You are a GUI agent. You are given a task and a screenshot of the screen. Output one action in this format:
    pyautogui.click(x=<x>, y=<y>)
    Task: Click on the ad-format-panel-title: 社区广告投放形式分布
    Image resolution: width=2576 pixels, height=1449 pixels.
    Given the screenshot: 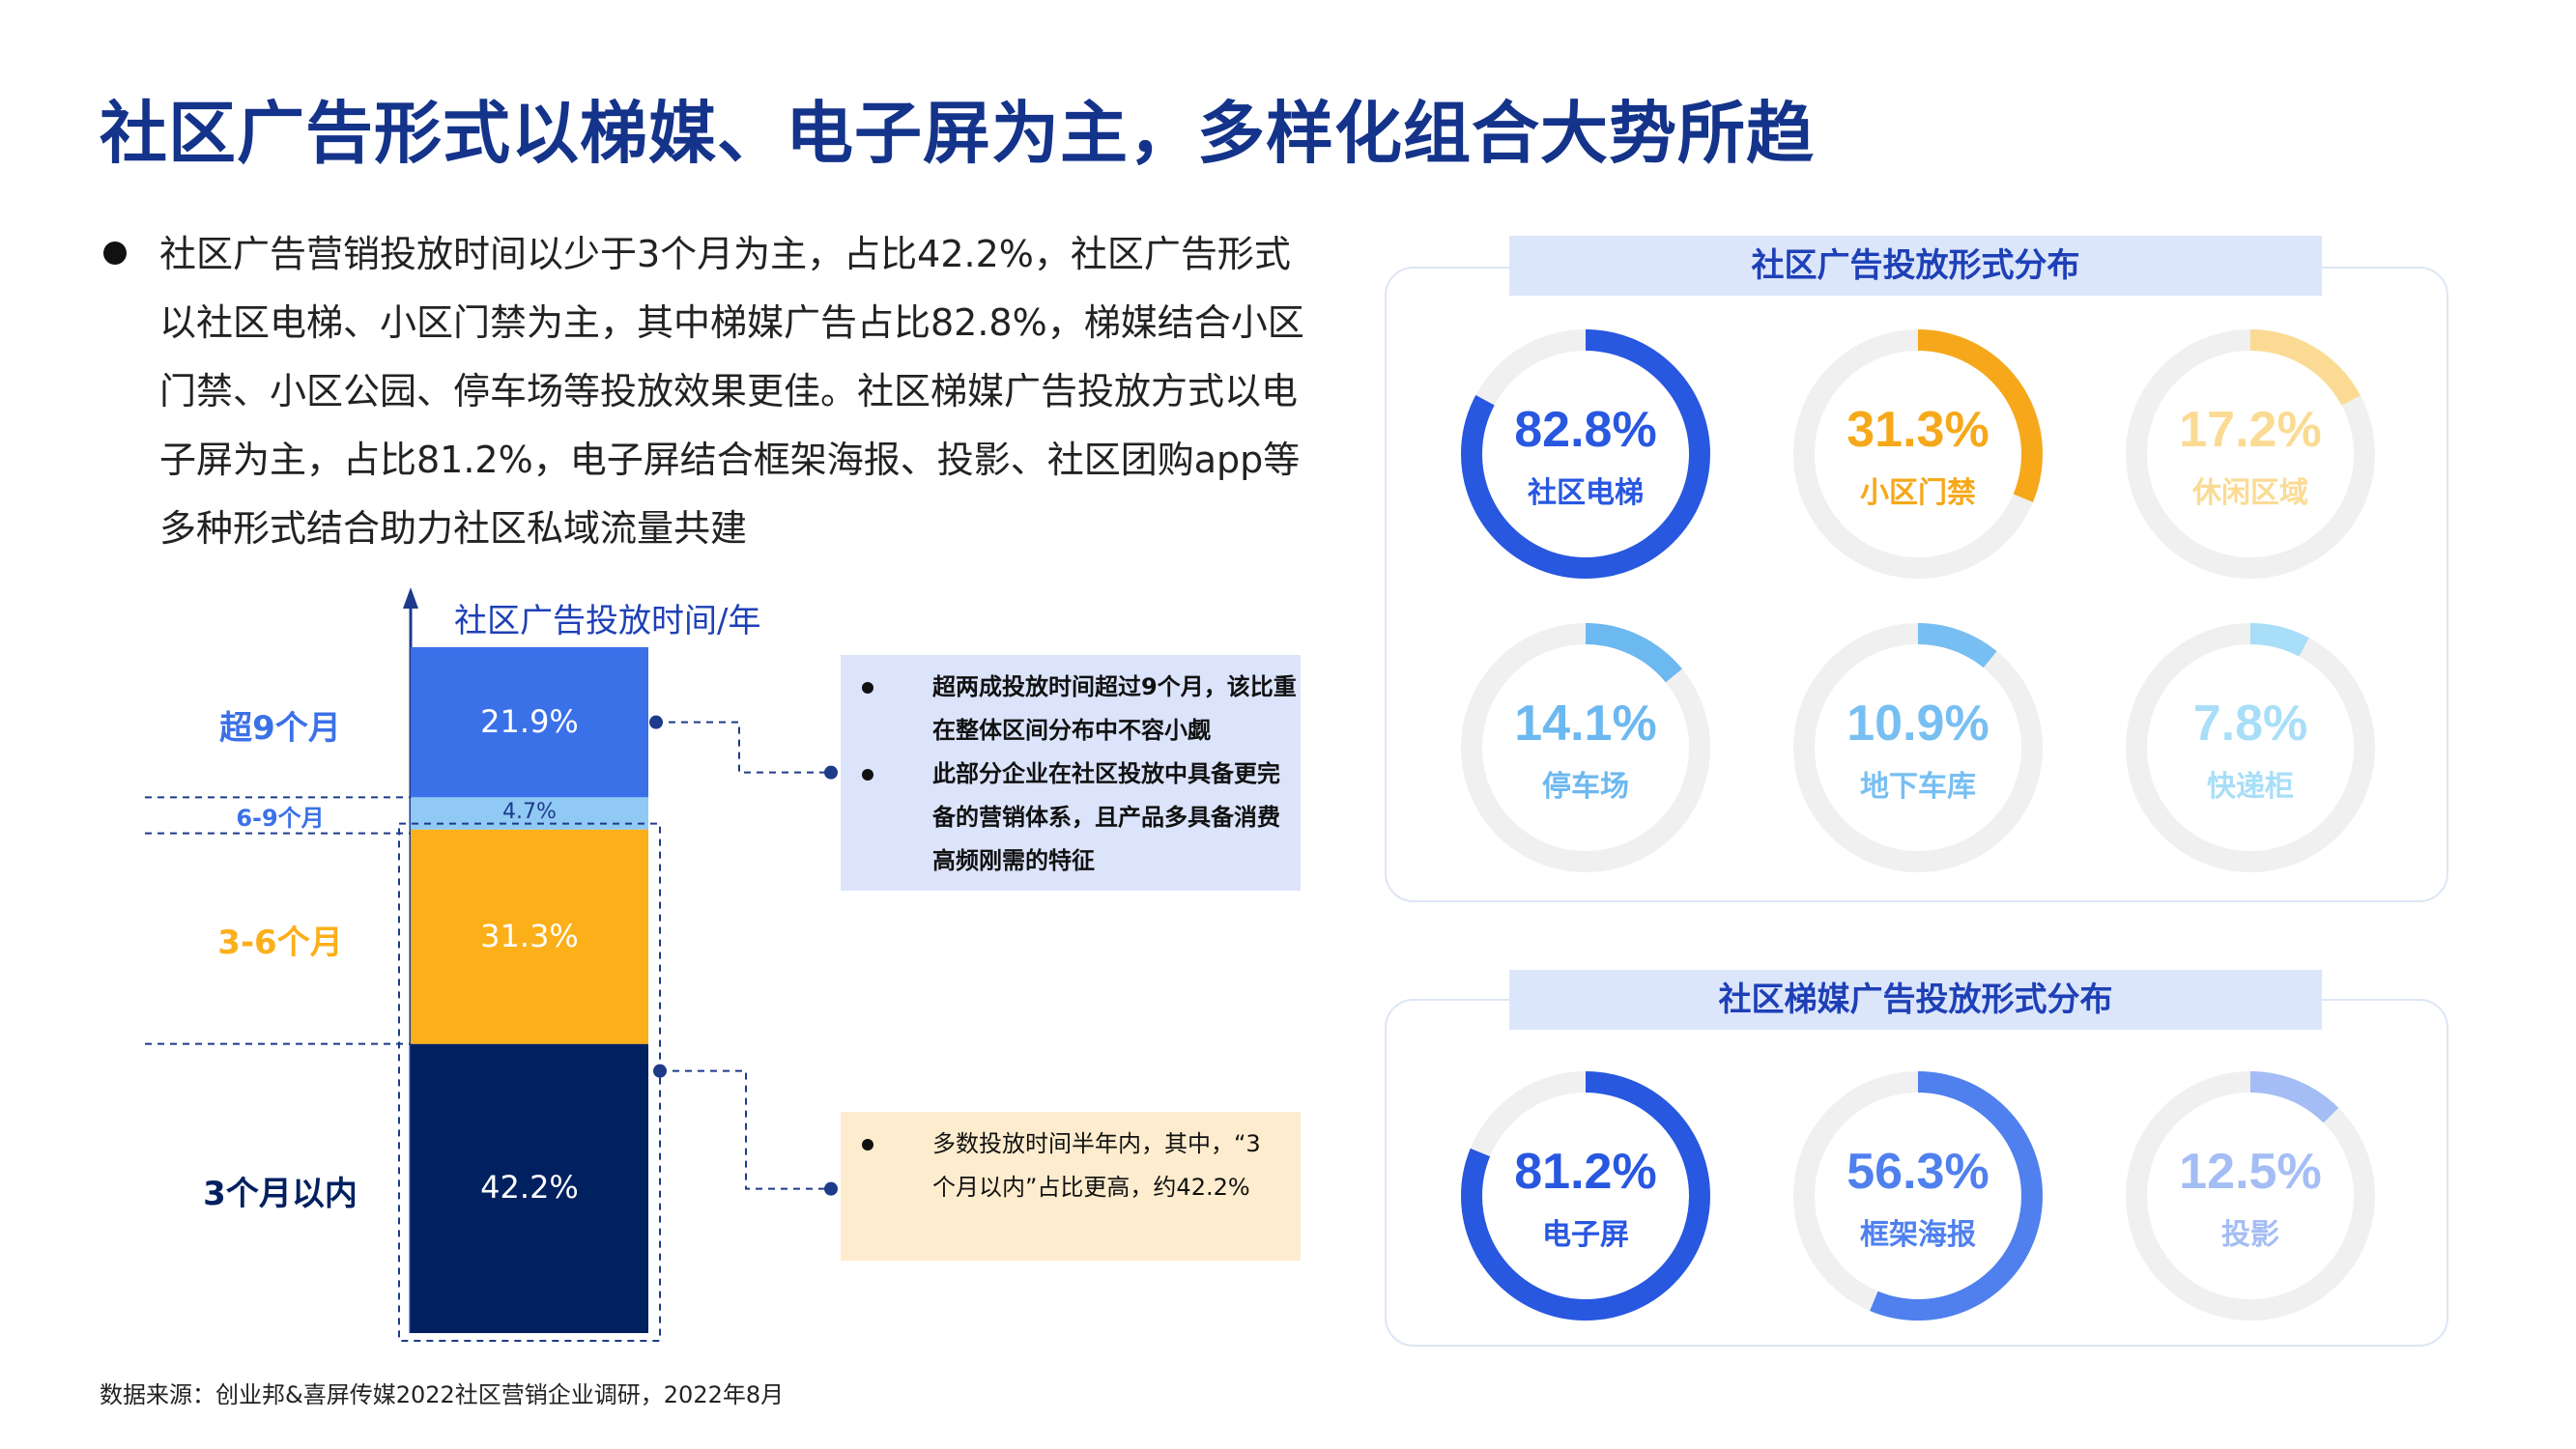 What is the action you would take?
    pyautogui.click(x=1916, y=266)
    